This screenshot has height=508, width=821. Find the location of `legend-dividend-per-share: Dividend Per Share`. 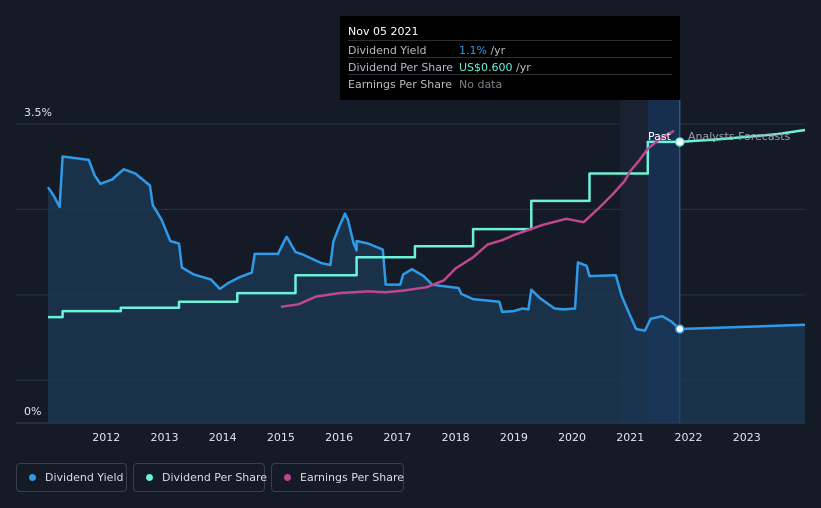

legend-dividend-per-share: Dividend Per Share is located at coordinates (200, 477).